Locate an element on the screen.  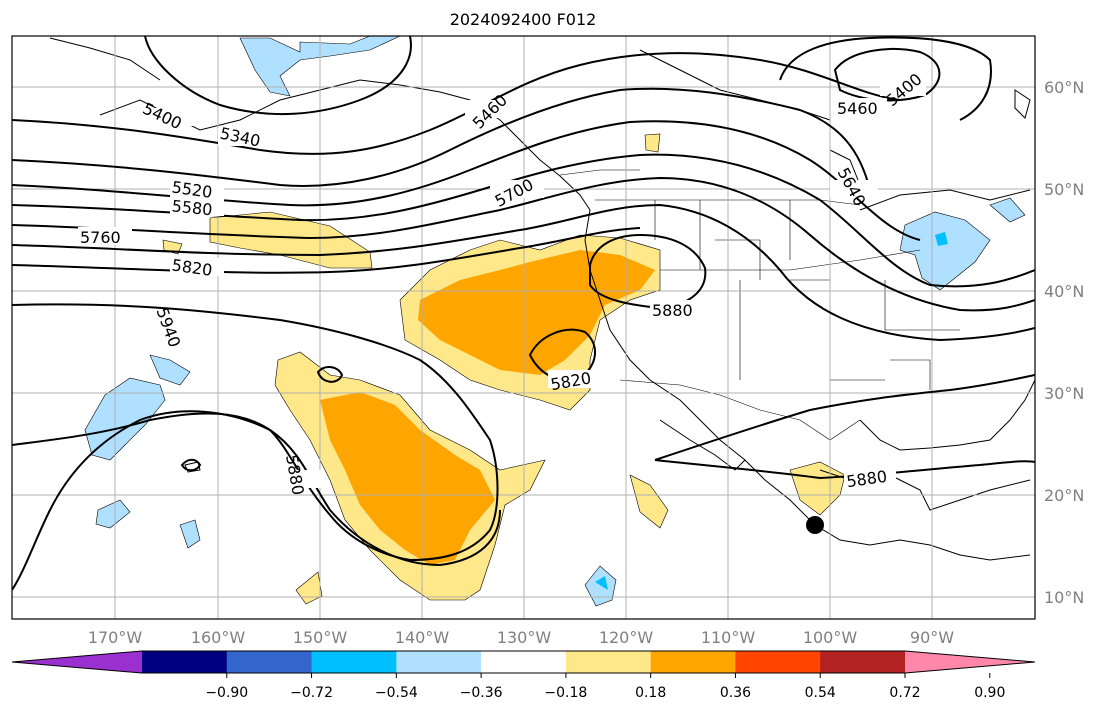
colorbar-extend-high is located at coordinates (970, 662).